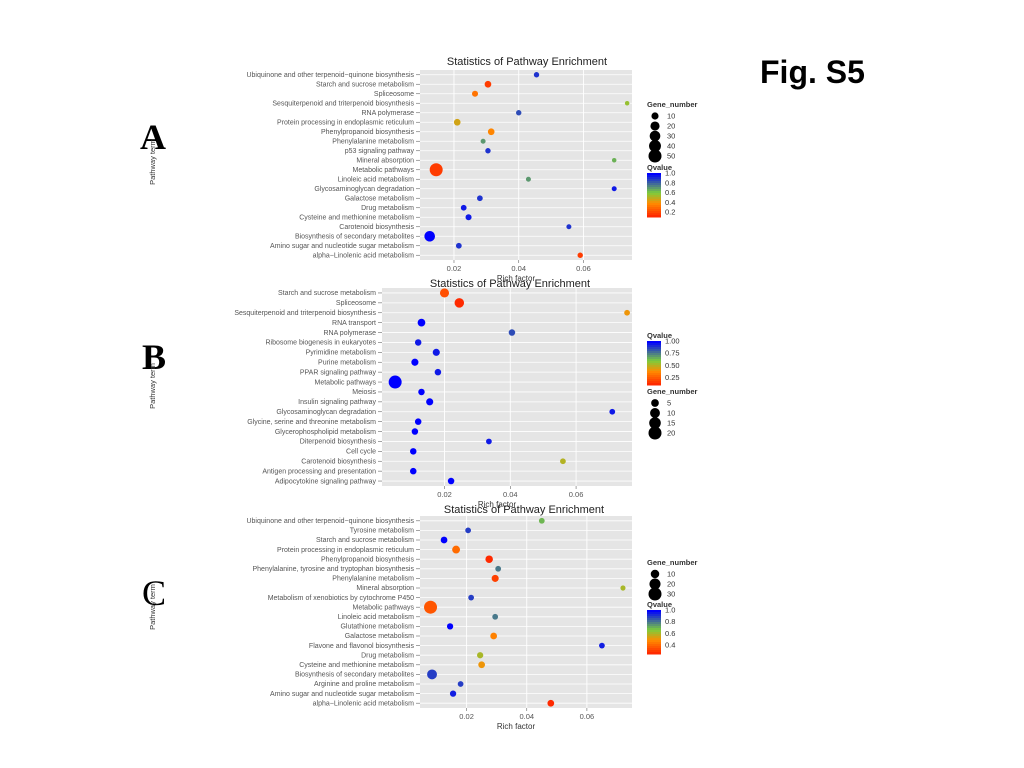 This screenshot has width=1024, height=768. I want to click on color-legend-label: 0.25, so click(672, 377).